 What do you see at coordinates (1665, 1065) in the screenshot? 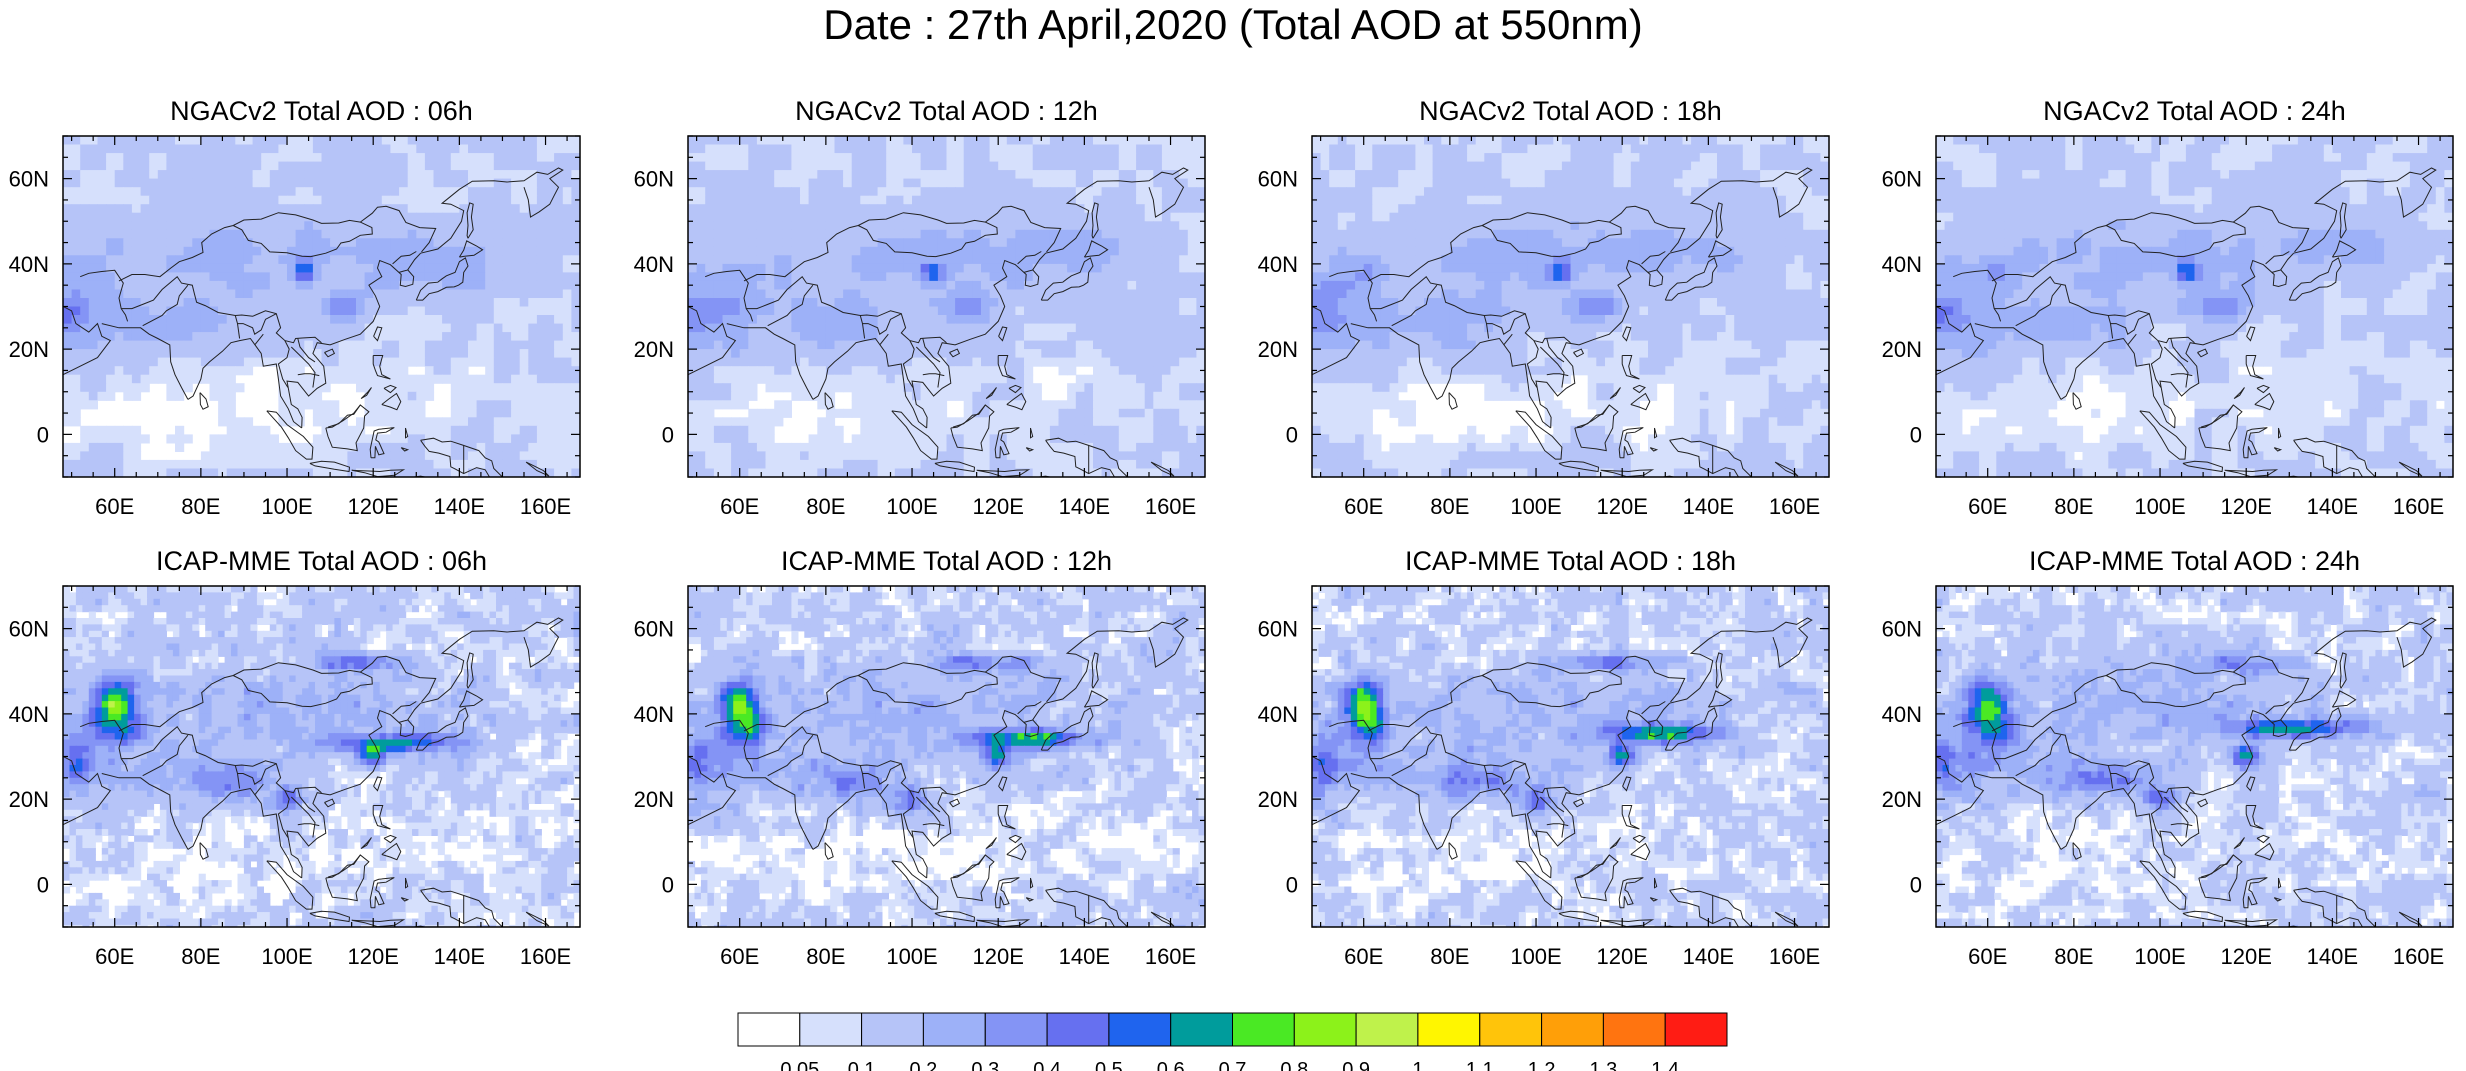
I see `colorbar-label: 1.4` at bounding box center [1665, 1065].